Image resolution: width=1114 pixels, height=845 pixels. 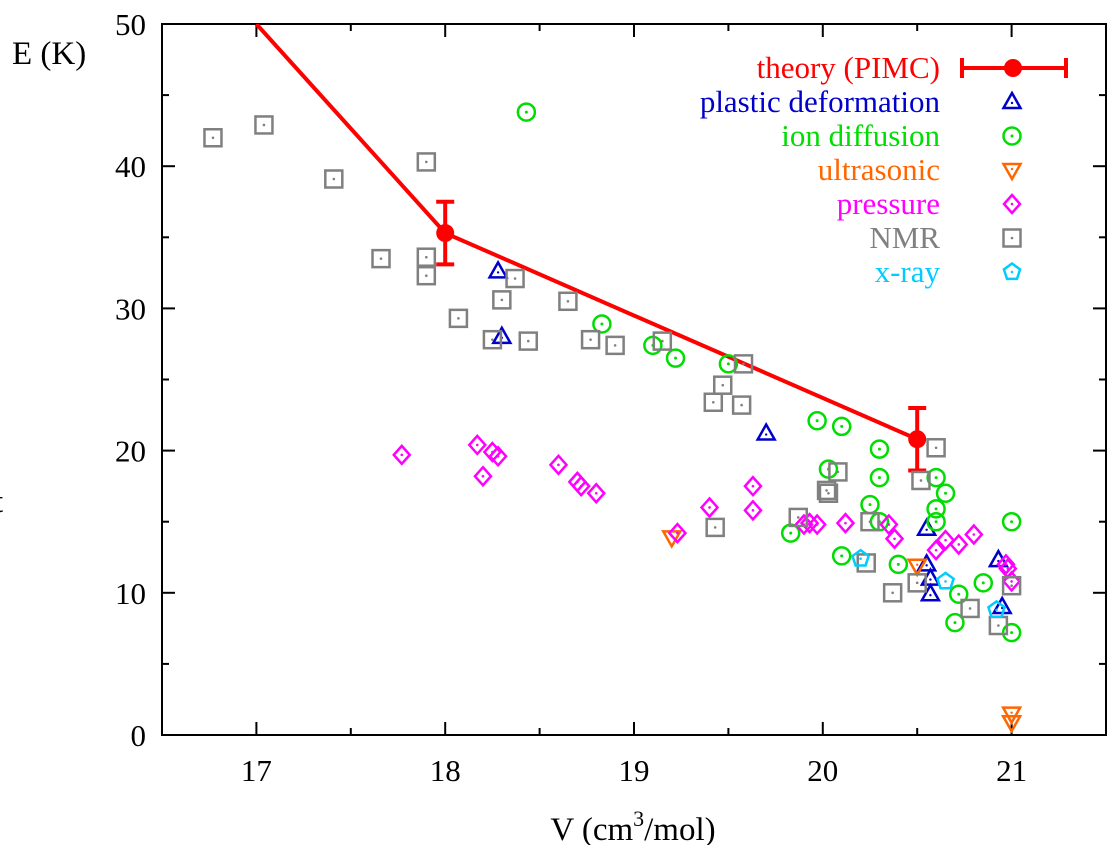 What do you see at coordinates (634, 770) in the screenshot?
I see `x-tick-label: 19` at bounding box center [634, 770].